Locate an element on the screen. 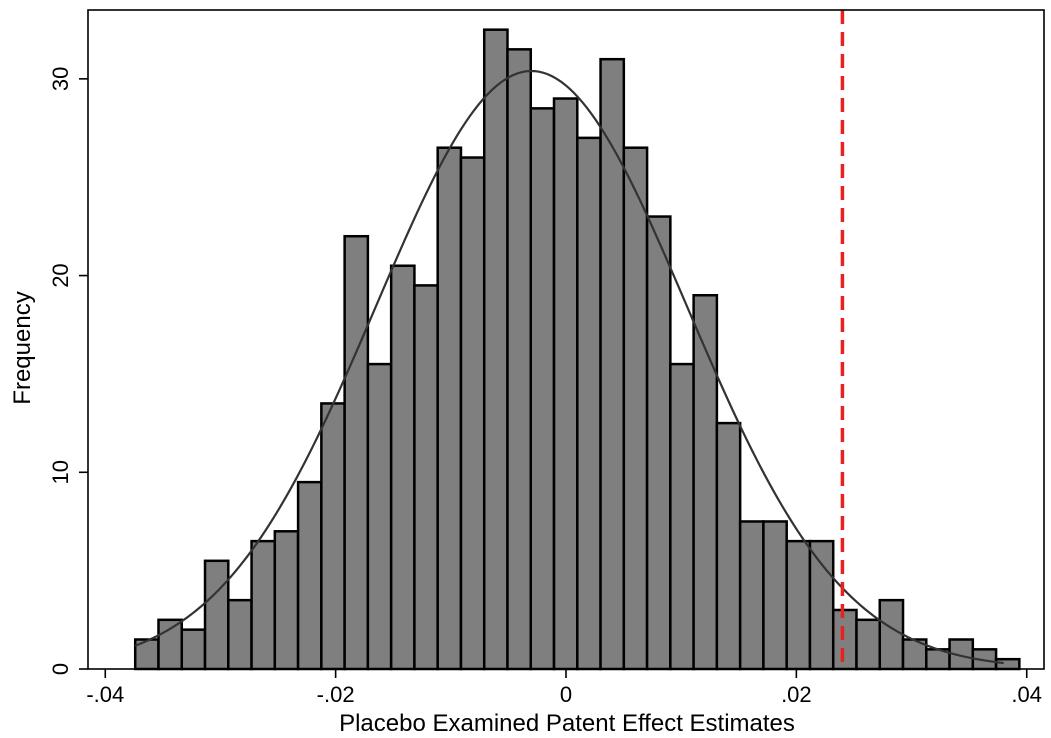 The image size is (1051, 738). y-axis: 0 10 20 30 is located at coordinates (68, 371).